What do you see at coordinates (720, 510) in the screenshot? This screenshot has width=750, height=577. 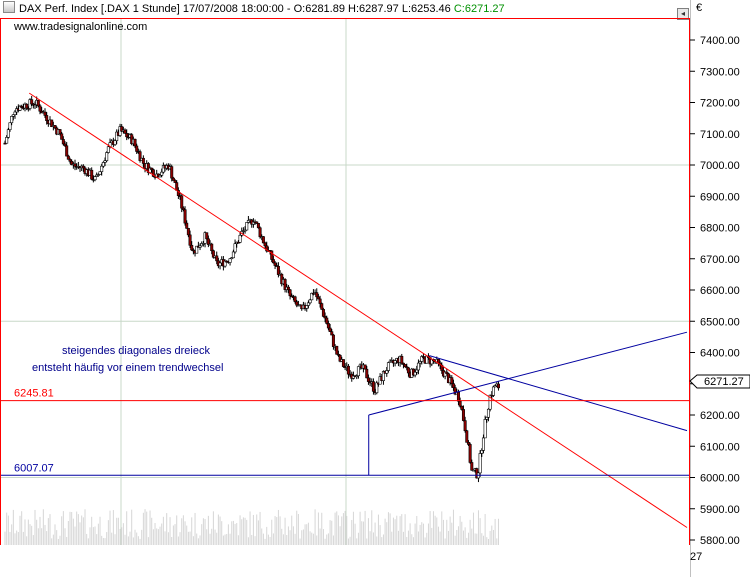 I see `y-tick-label: 5900.00` at bounding box center [720, 510].